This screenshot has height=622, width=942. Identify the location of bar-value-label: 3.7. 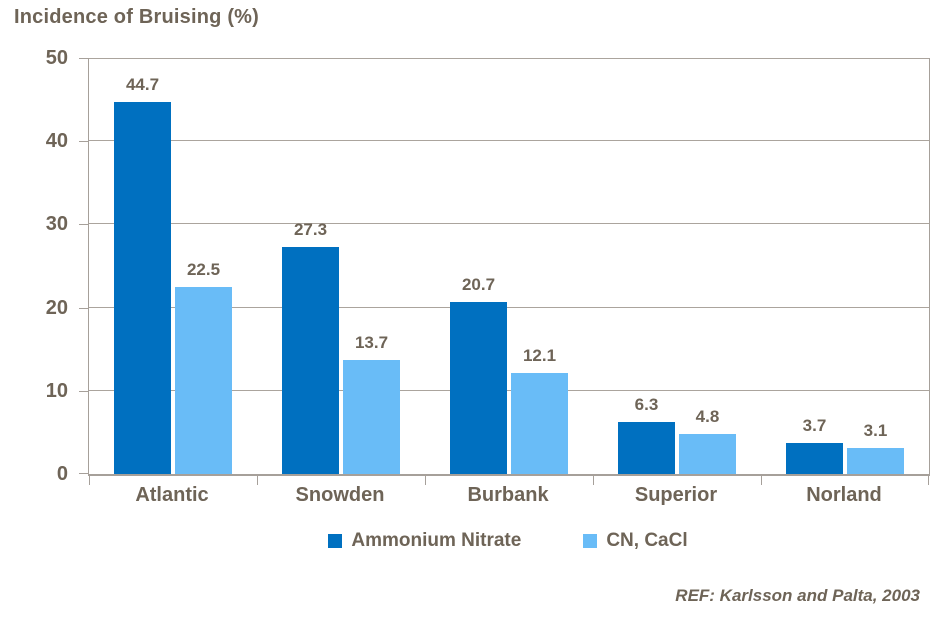
(814, 426).